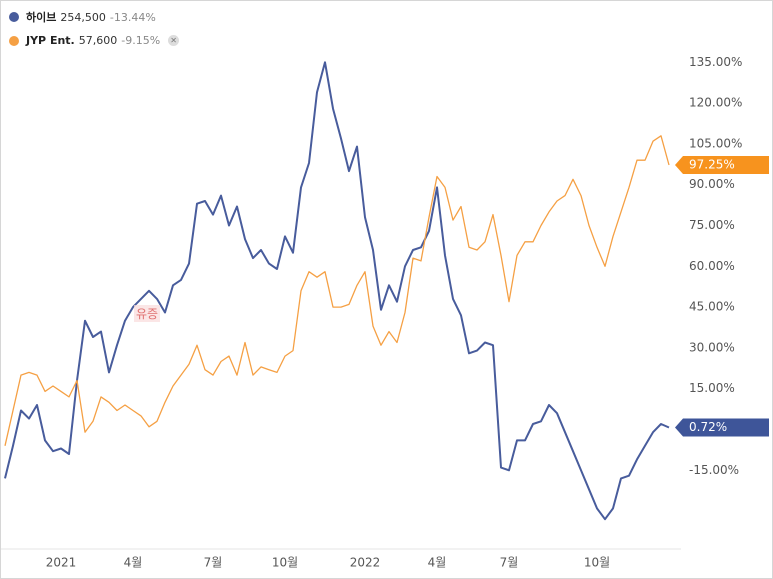 The width and height of the screenshot is (773, 579). I want to click on y-tick-label: 15.00%, so click(712, 388).